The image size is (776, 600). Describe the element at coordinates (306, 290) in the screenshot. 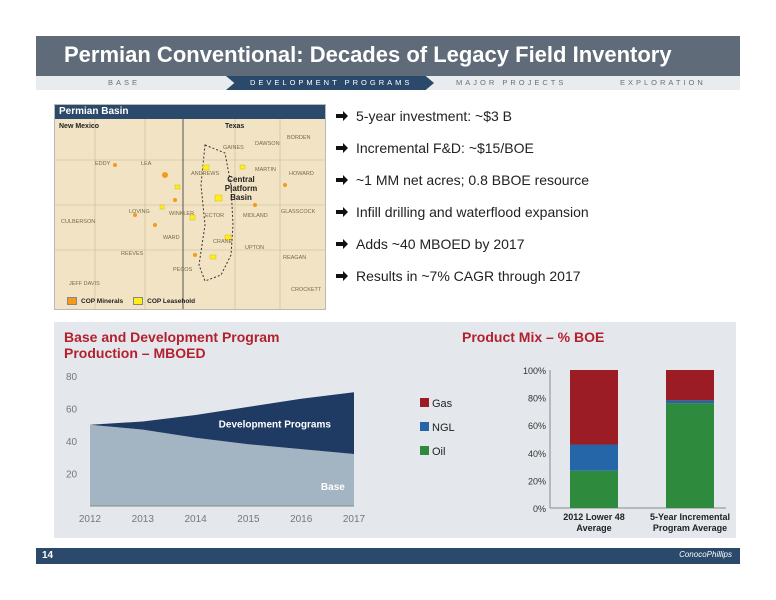

I see `county-label: CROCKETT` at that location.